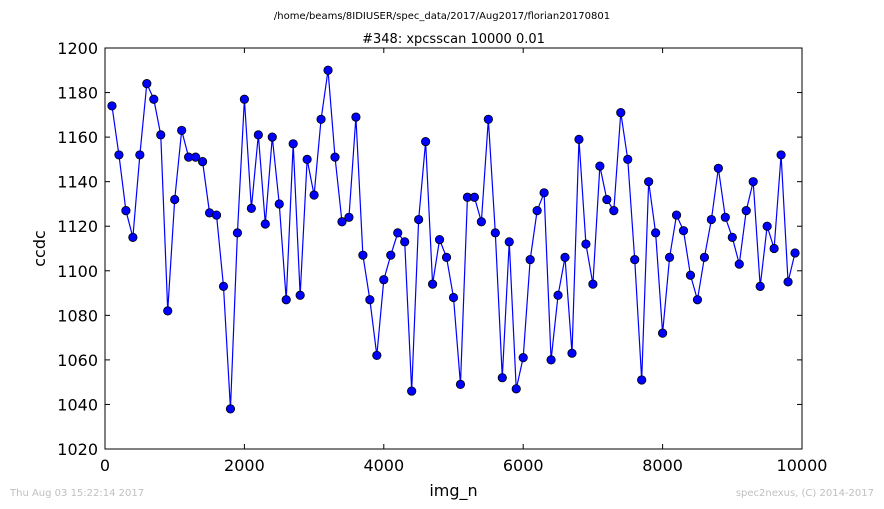 Image resolution: width=884 pixels, height=509 pixels. Describe the element at coordinates (77, 93) in the screenshot. I see `y-tick-label: 1180` at that location.